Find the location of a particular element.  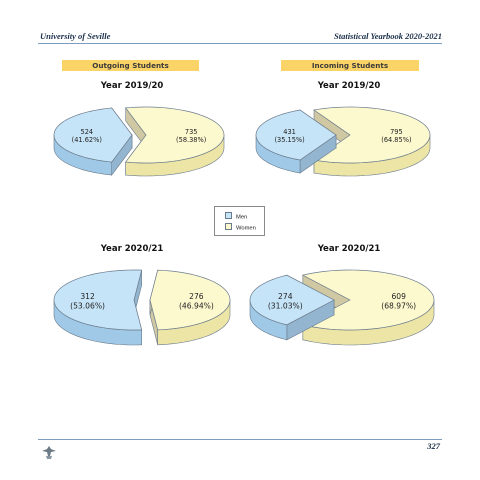

legend-item-women: Women is located at coordinates (240, 227).